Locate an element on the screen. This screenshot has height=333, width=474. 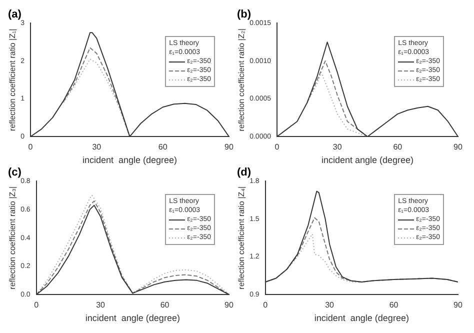
chart-title: (d) is located at coordinates (244, 172).